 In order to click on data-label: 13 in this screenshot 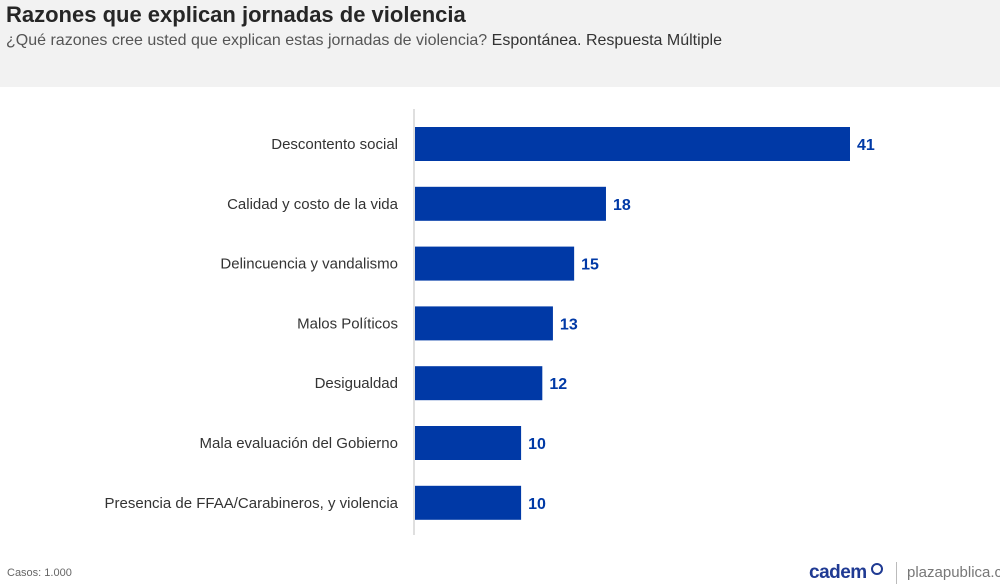, I will do `click(569, 324)`.